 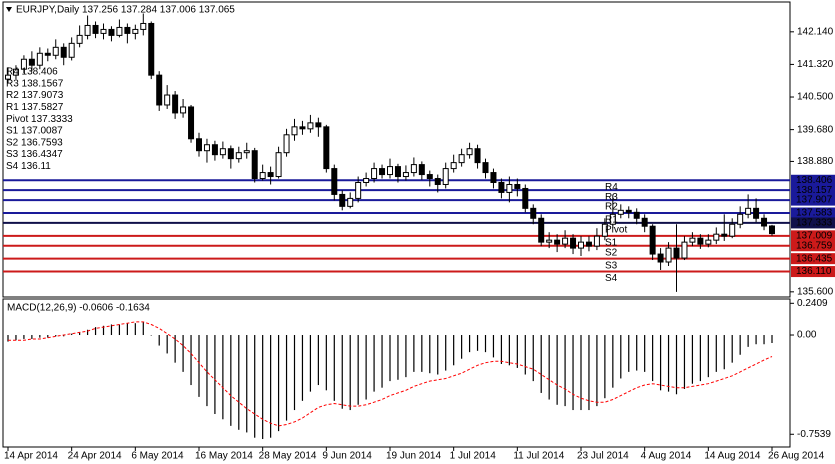 I want to click on y-tick-label: 139.680, so click(x=815, y=129).